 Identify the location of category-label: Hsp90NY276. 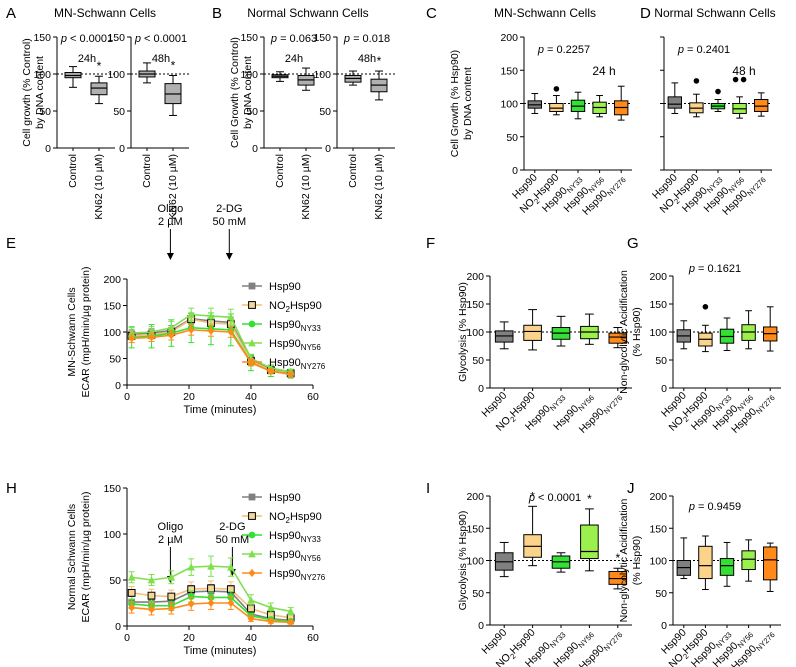
(601, 414).